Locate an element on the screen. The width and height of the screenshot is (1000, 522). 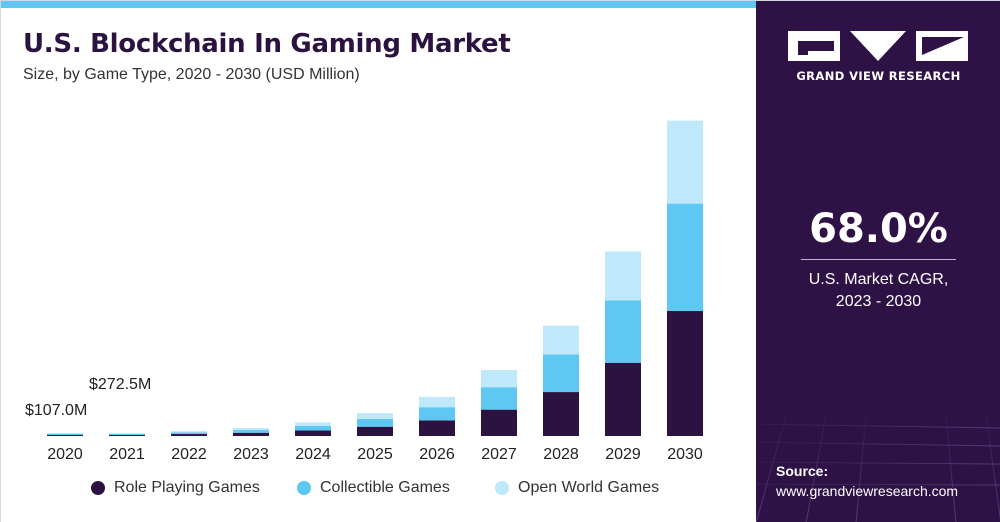
bar-role-playing-2030 is located at coordinates (685, 373).